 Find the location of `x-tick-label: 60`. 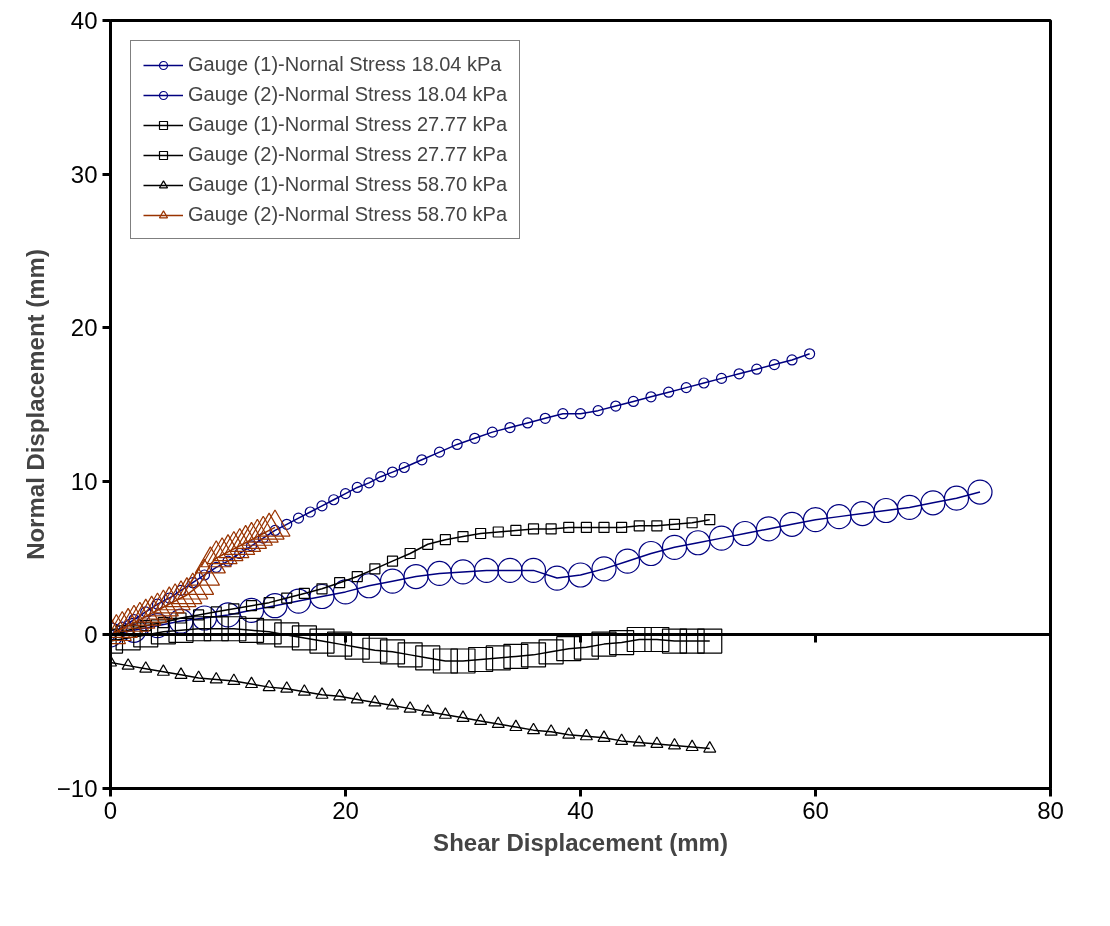

x-tick-label: 60 is located at coordinates (815, 810).